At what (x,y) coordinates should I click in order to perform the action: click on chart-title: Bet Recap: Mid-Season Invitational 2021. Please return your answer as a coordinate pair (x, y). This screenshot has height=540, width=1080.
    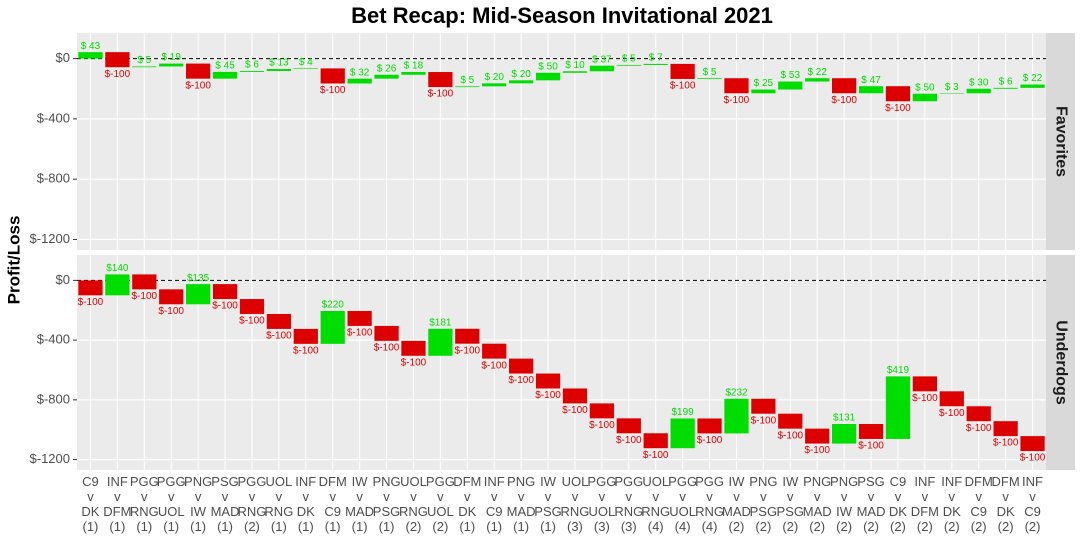
    Looking at the image, I should click on (562, 15).